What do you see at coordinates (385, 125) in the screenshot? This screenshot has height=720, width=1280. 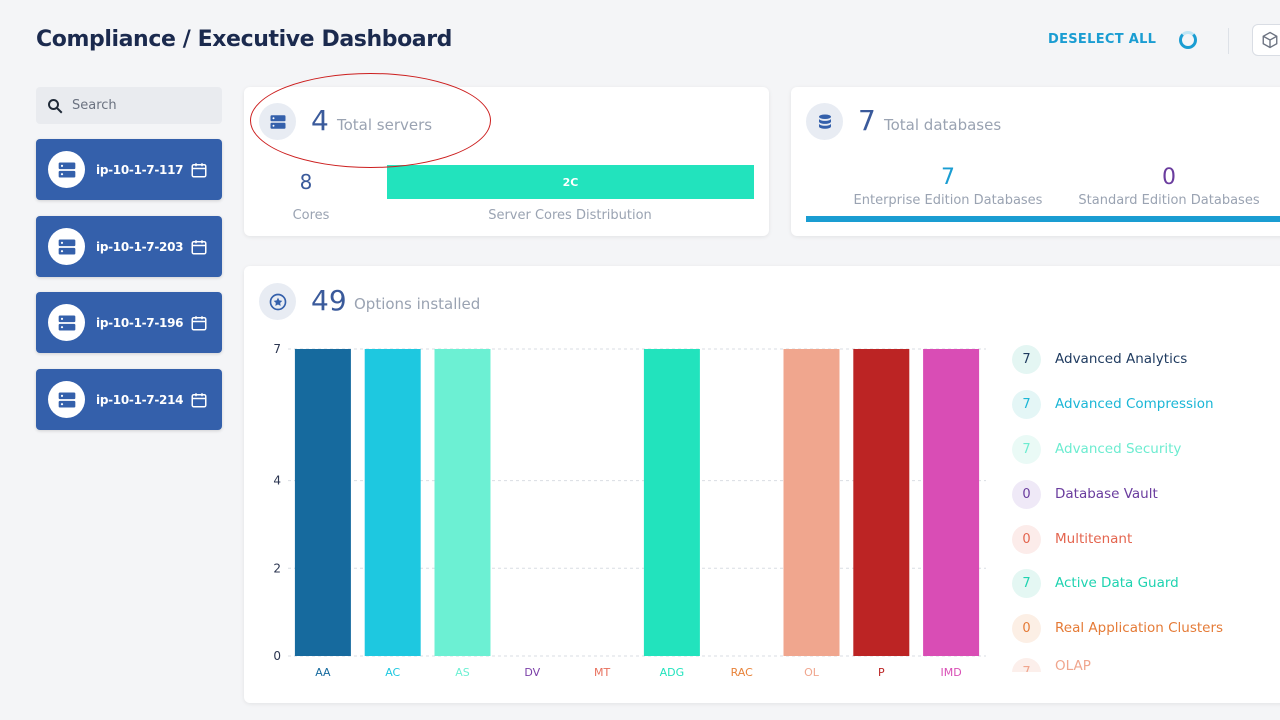 I see `total-servers-label: Total servers` at bounding box center [385, 125].